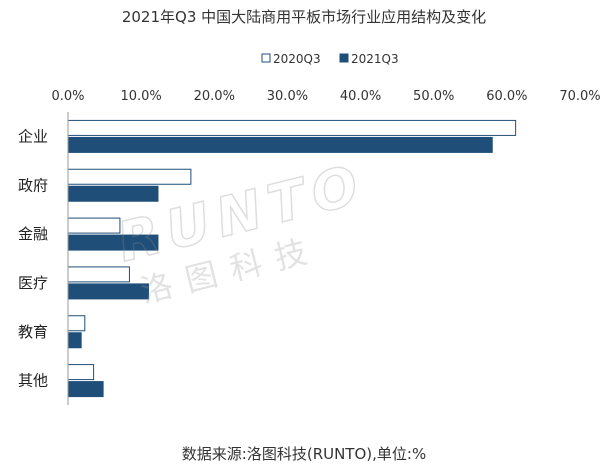 The width and height of the screenshot is (608, 473). What do you see at coordinates (360, 96) in the screenshot?
I see `x-tick-label: 40.0%` at bounding box center [360, 96].